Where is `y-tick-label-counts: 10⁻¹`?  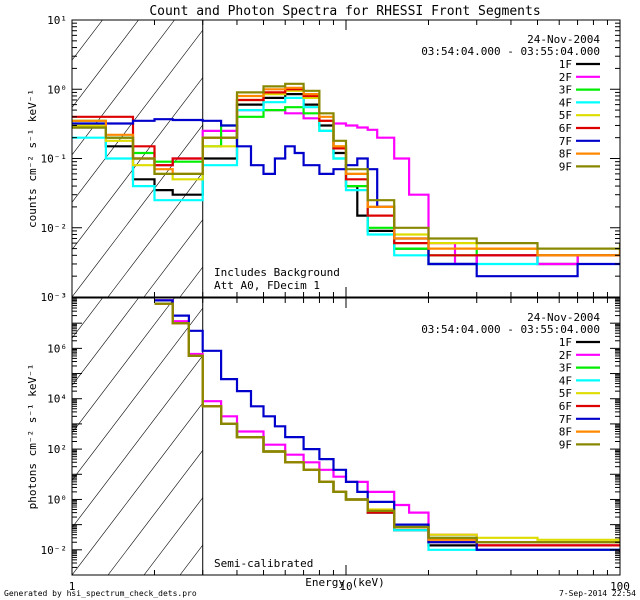
y-tick-label-counts: 10⁻¹ is located at coordinates (54, 159).